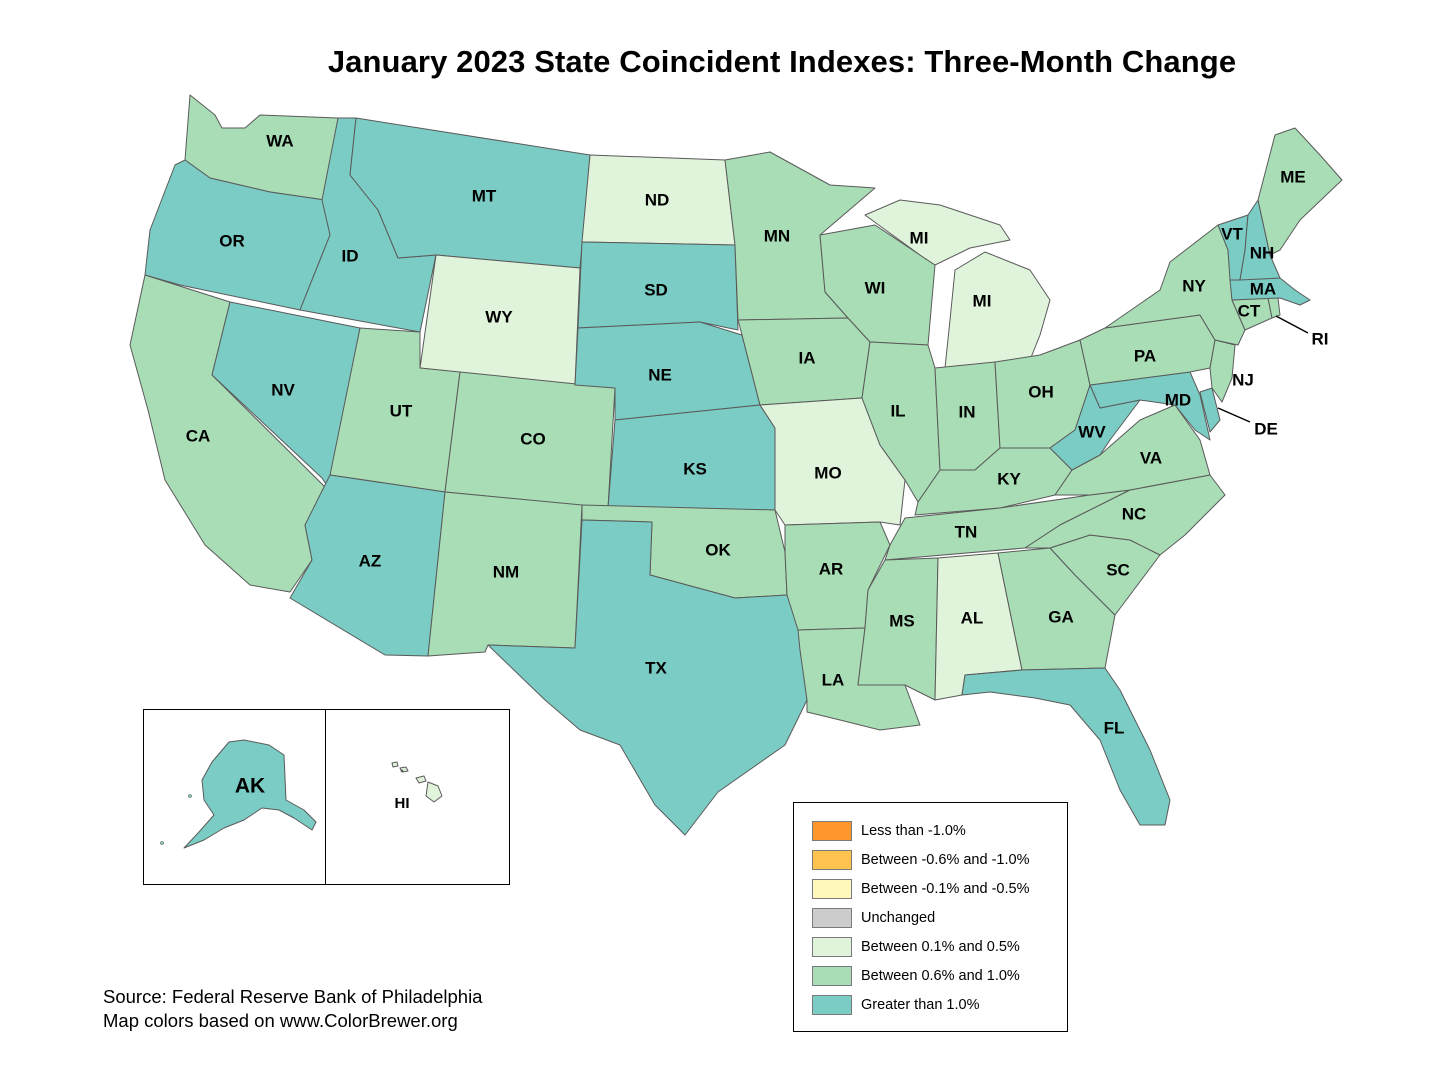  Describe the element at coordinates (913, 831) in the screenshot. I see `legend-label: Less than -1.0%` at that location.